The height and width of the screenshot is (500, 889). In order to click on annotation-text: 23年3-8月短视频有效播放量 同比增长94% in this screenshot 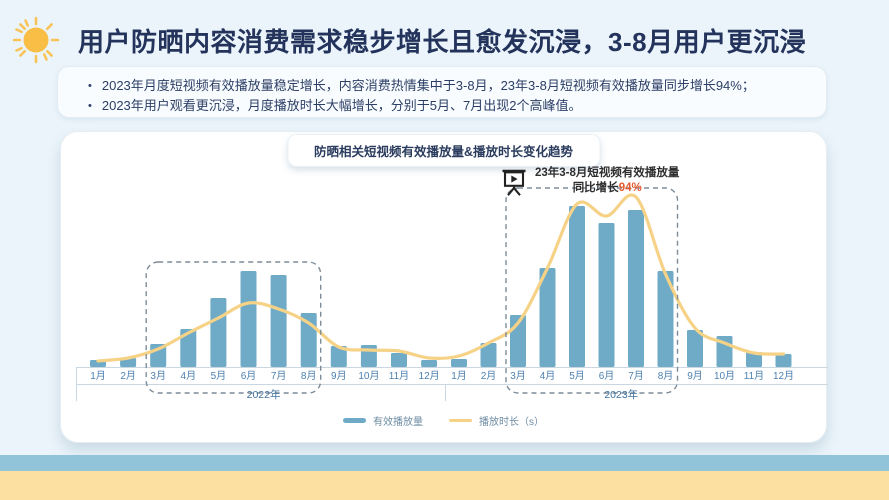, I will do `click(607, 181)`.